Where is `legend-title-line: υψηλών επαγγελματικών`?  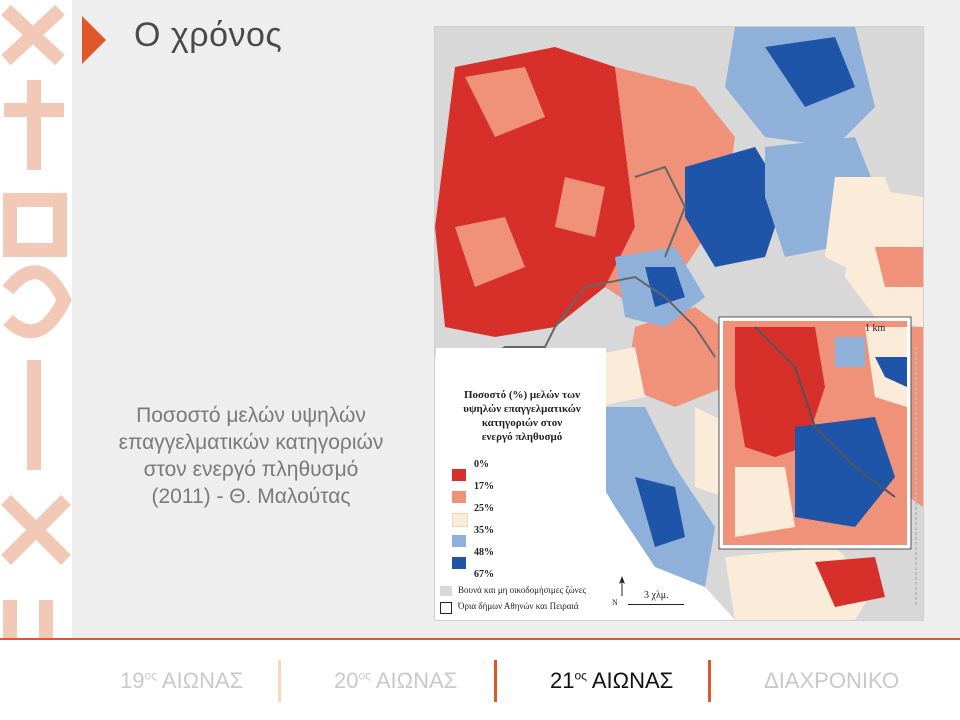 legend-title-line: υψηλών επαγγελματικών is located at coordinates (522, 409).